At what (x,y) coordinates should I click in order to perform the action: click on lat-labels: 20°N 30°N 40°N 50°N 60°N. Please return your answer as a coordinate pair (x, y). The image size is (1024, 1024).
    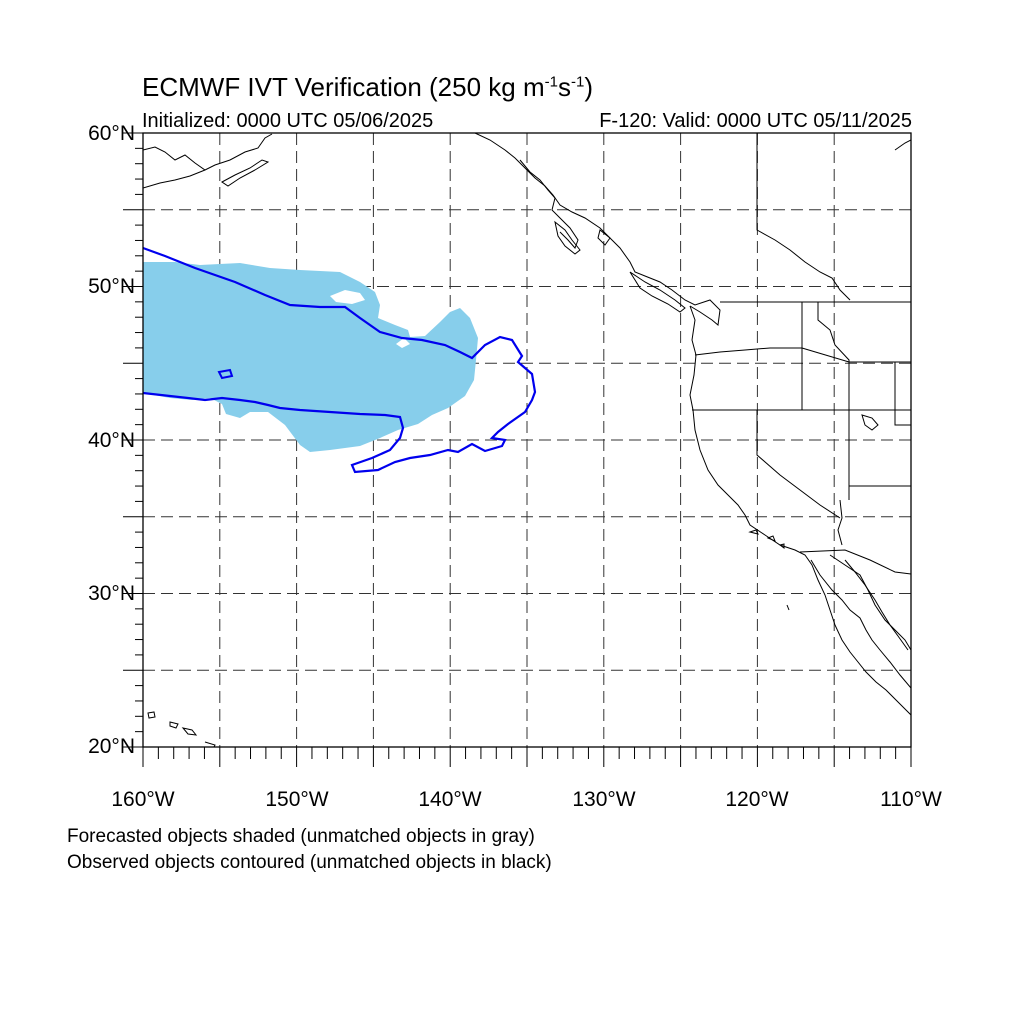
    Looking at the image, I should click on (111, 440).